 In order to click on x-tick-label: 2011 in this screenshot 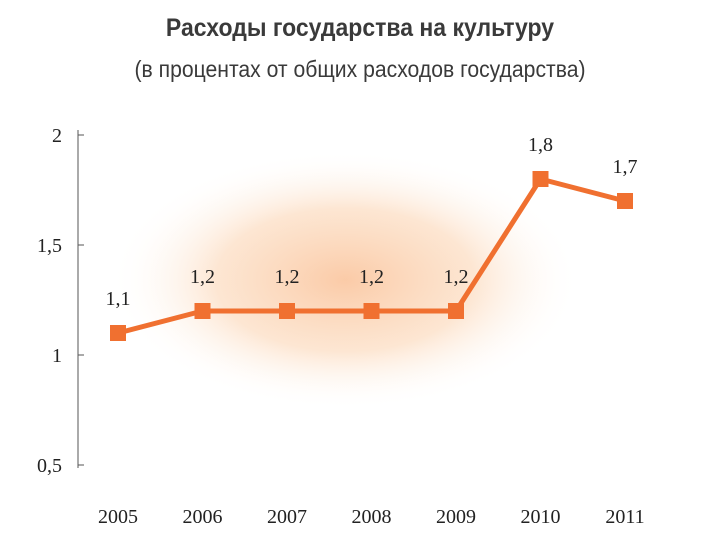, I will do `click(624, 517)`.